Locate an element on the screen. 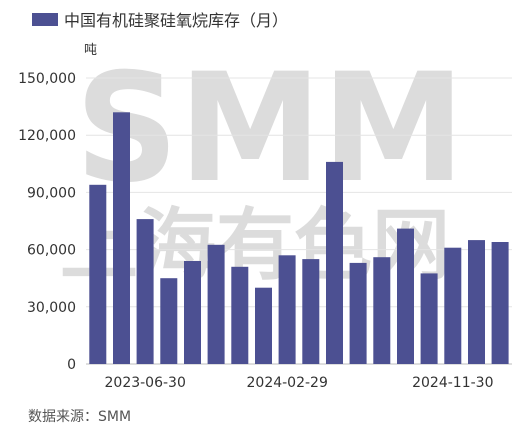 The image size is (526, 434). y-tick-label: 120,000 is located at coordinates (47, 136).